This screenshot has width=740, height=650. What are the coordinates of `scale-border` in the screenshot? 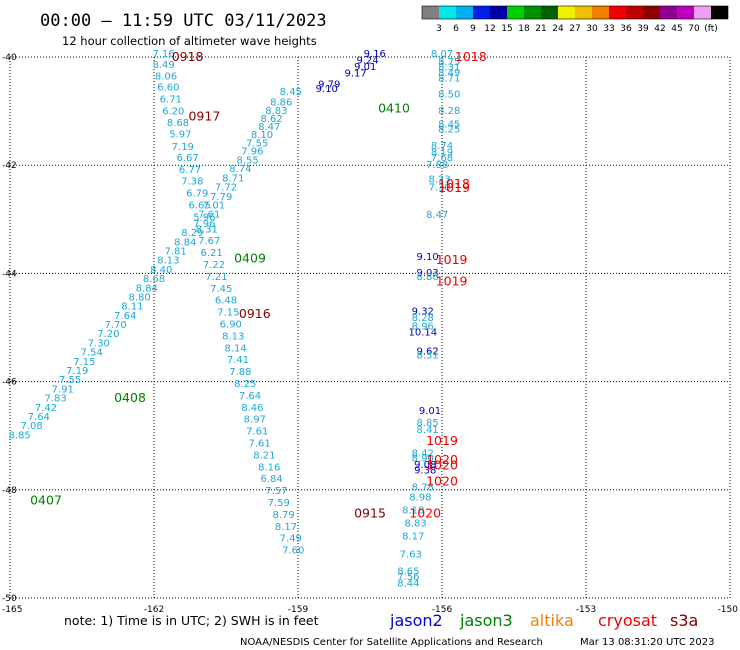 It's located at (575, 12).